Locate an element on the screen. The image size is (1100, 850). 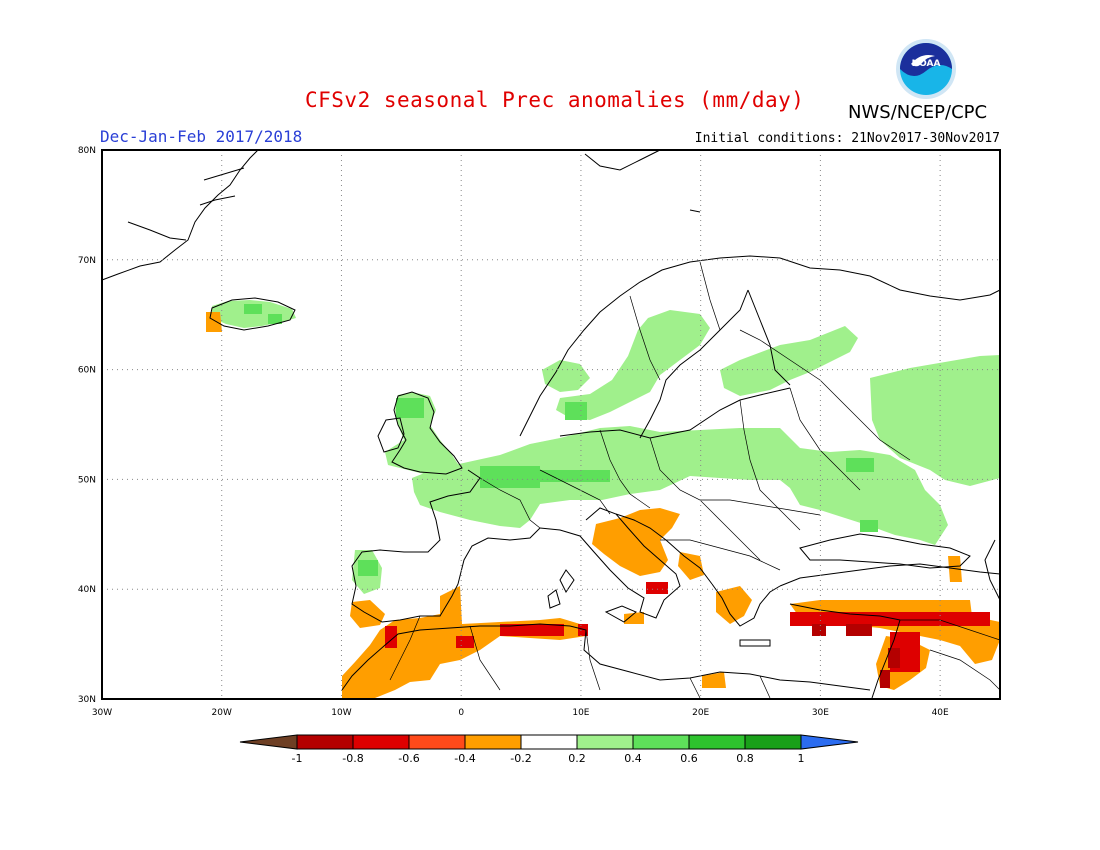
lon-tick-label: 40E is located at coordinates (940, 713).